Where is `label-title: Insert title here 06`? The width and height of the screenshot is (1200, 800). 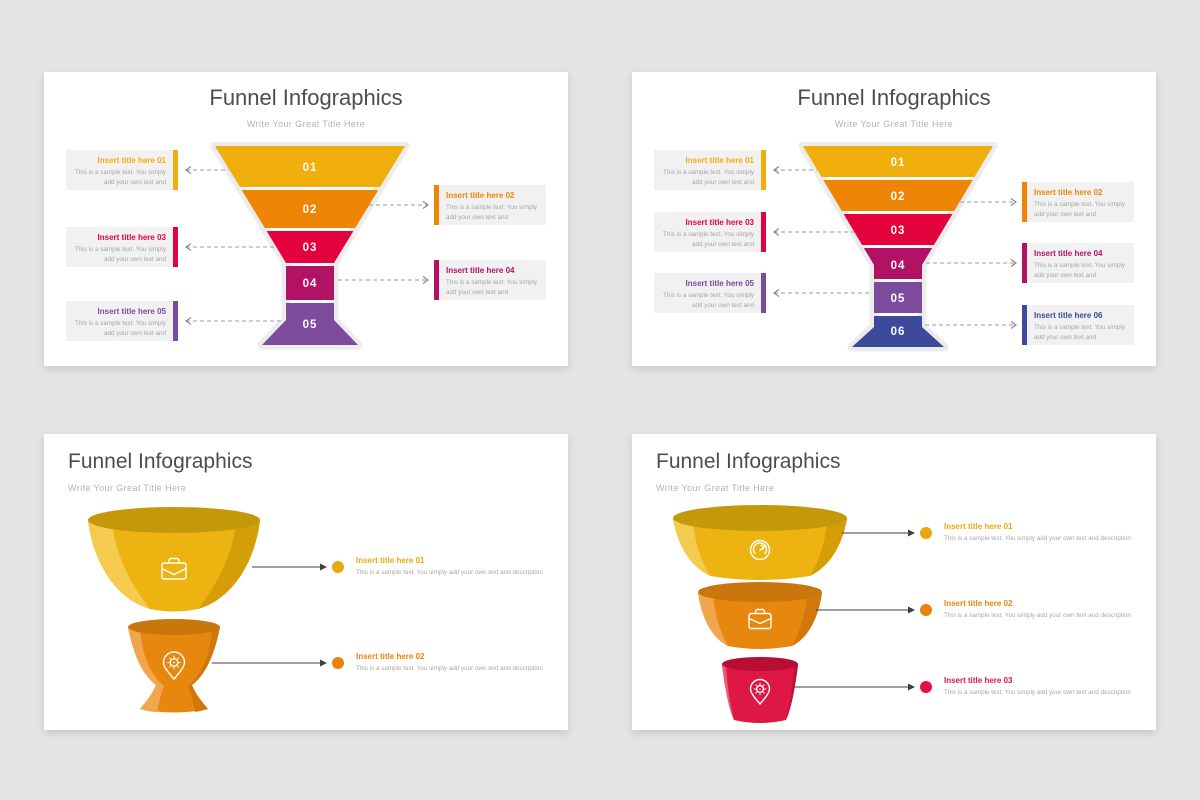 label-title: Insert title here 06 is located at coordinates (1068, 315).